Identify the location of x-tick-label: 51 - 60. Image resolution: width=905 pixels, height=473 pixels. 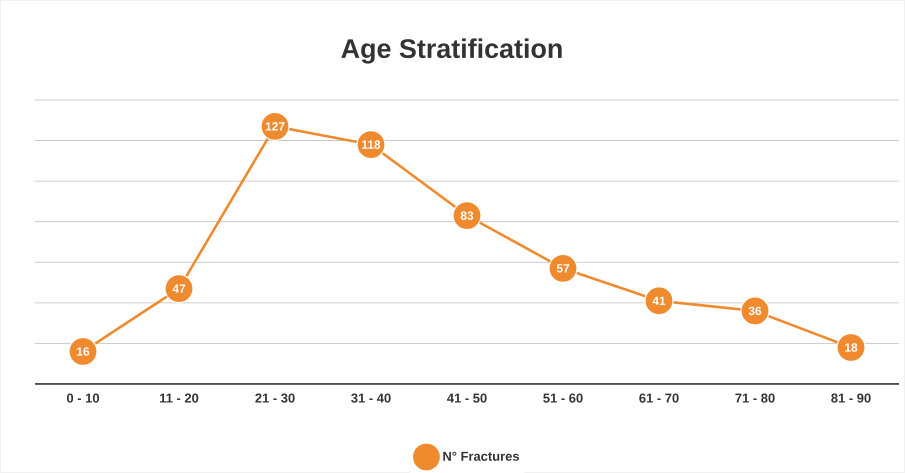
(563, 398).